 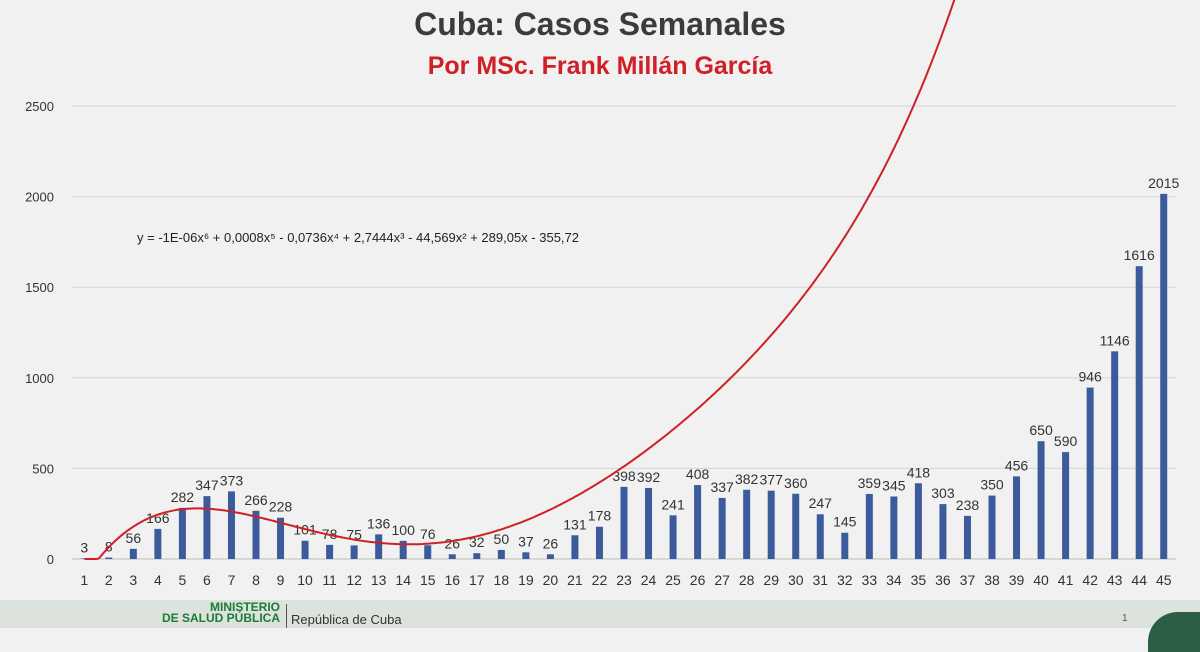 I want to click on x-tick-label: 36, so click(x=943, y=580).